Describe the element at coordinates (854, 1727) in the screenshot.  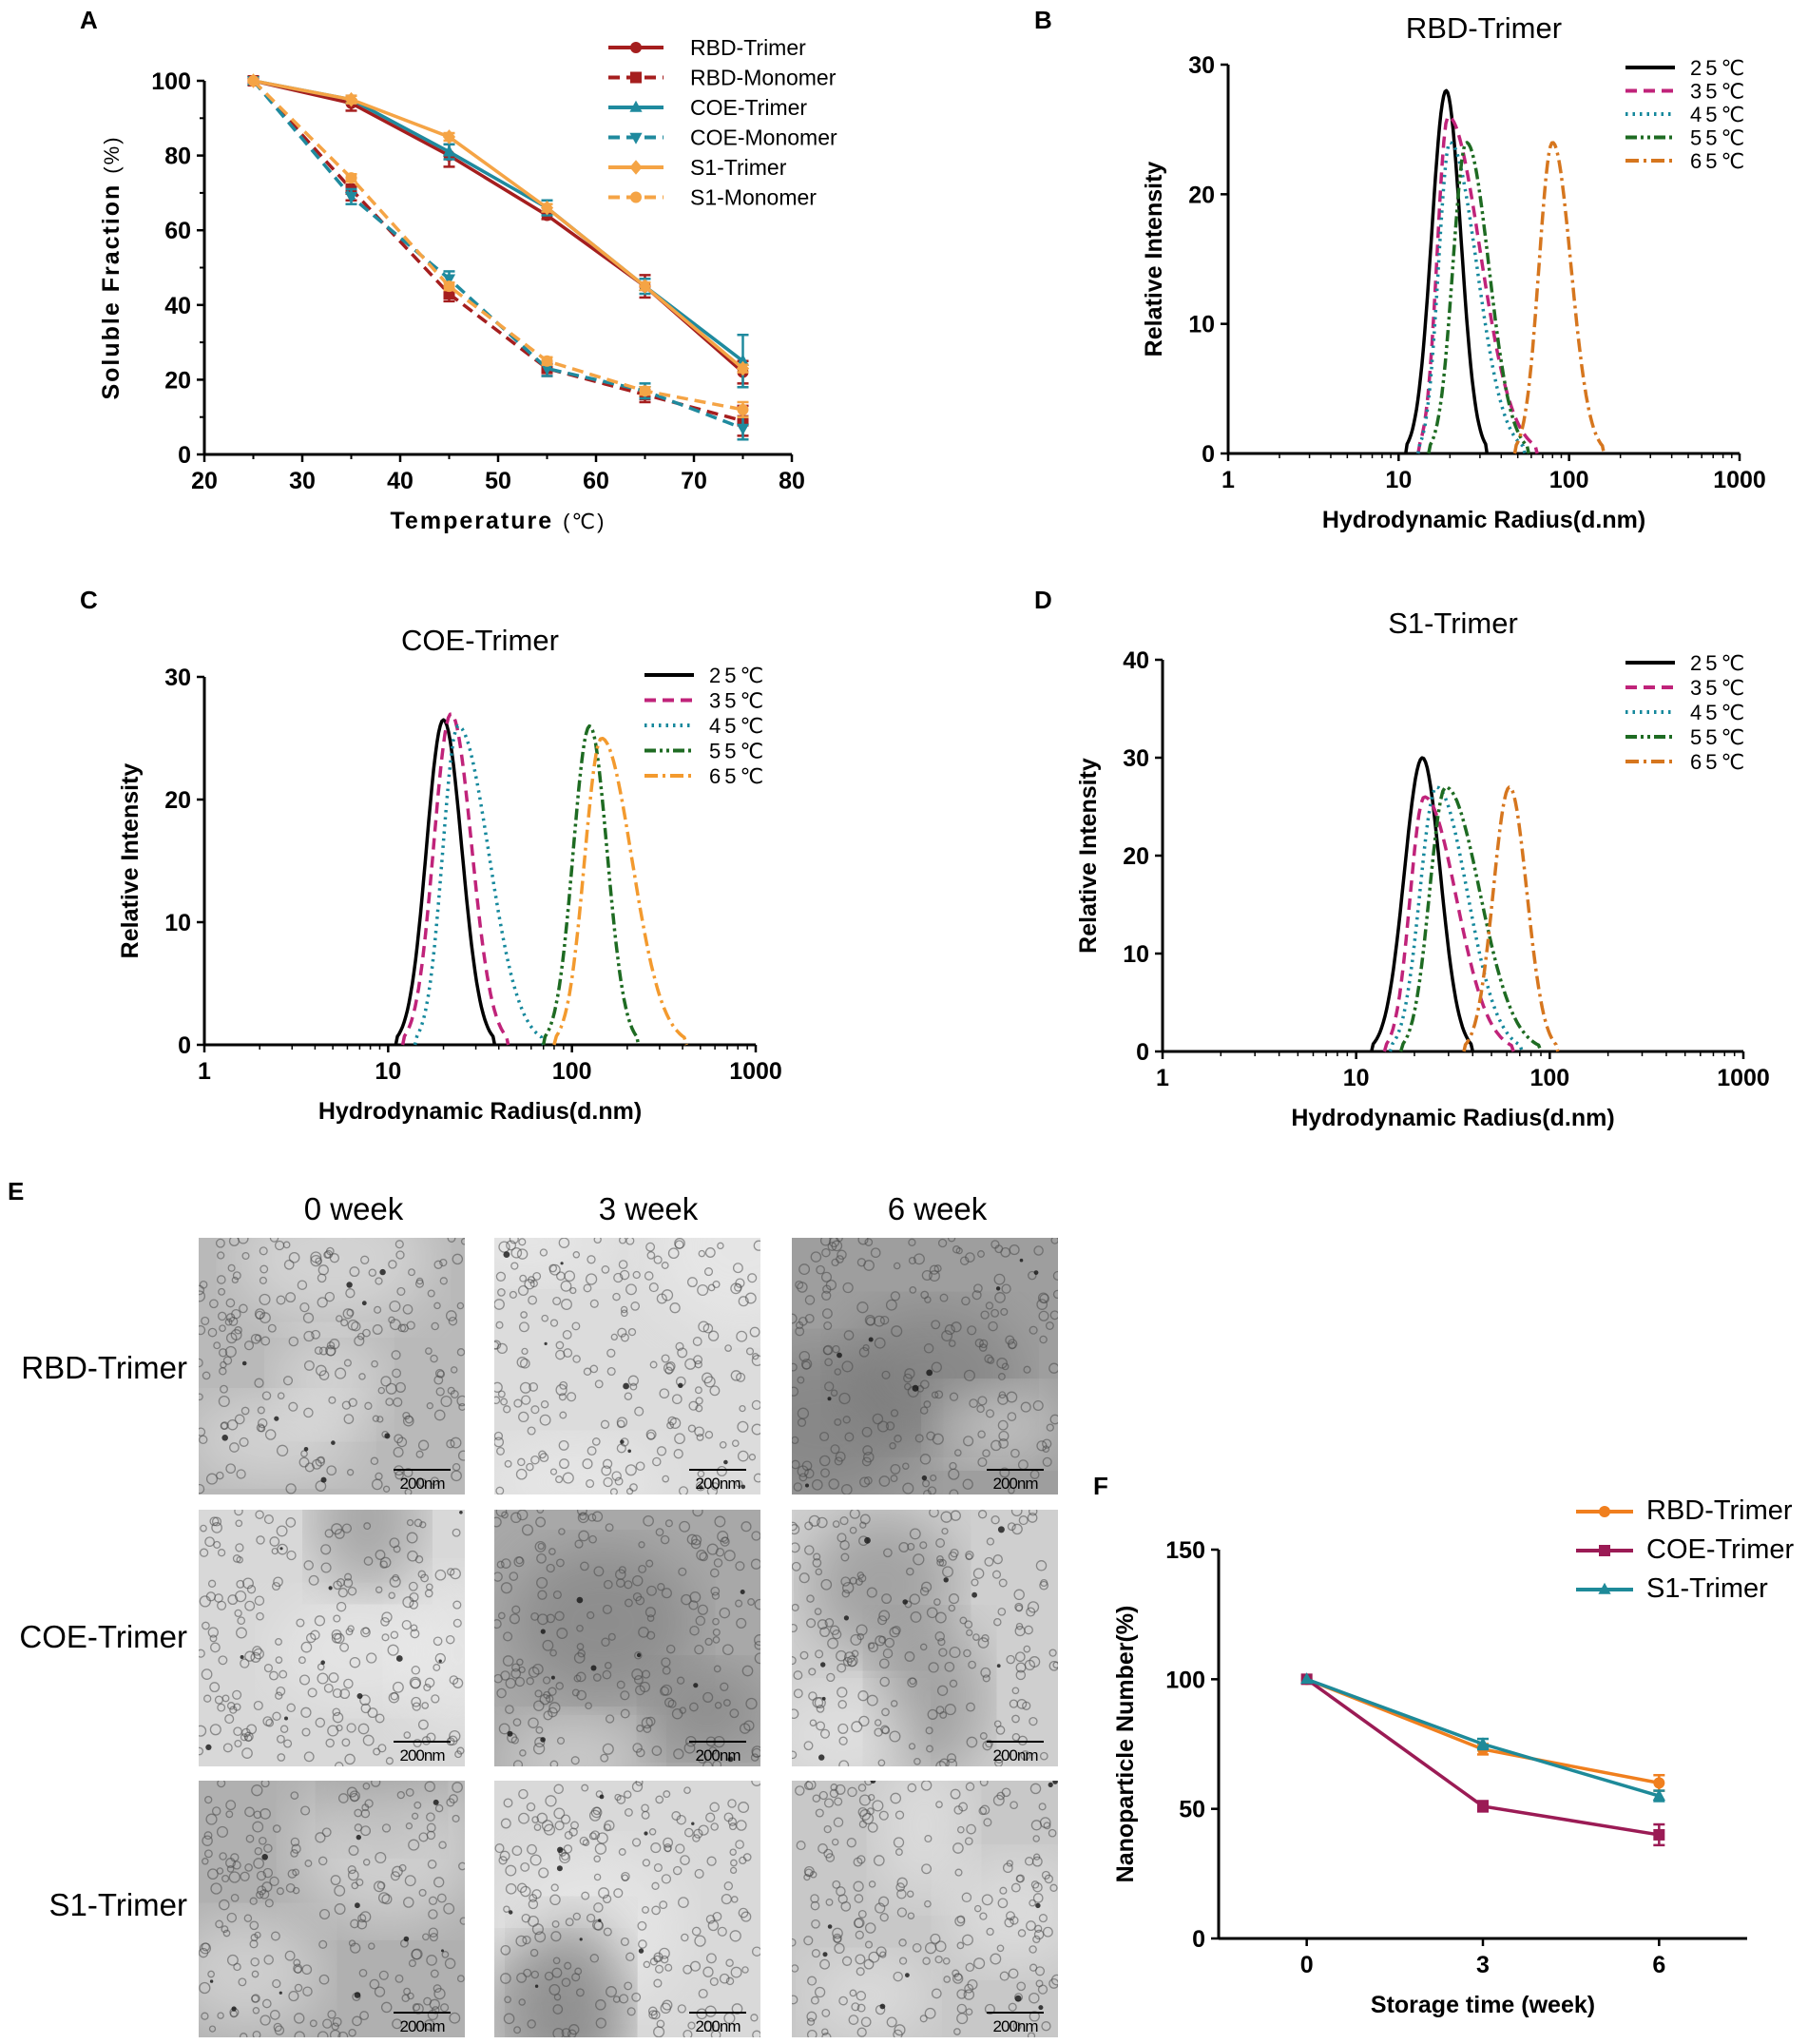
I see `tem-shade` at that location.